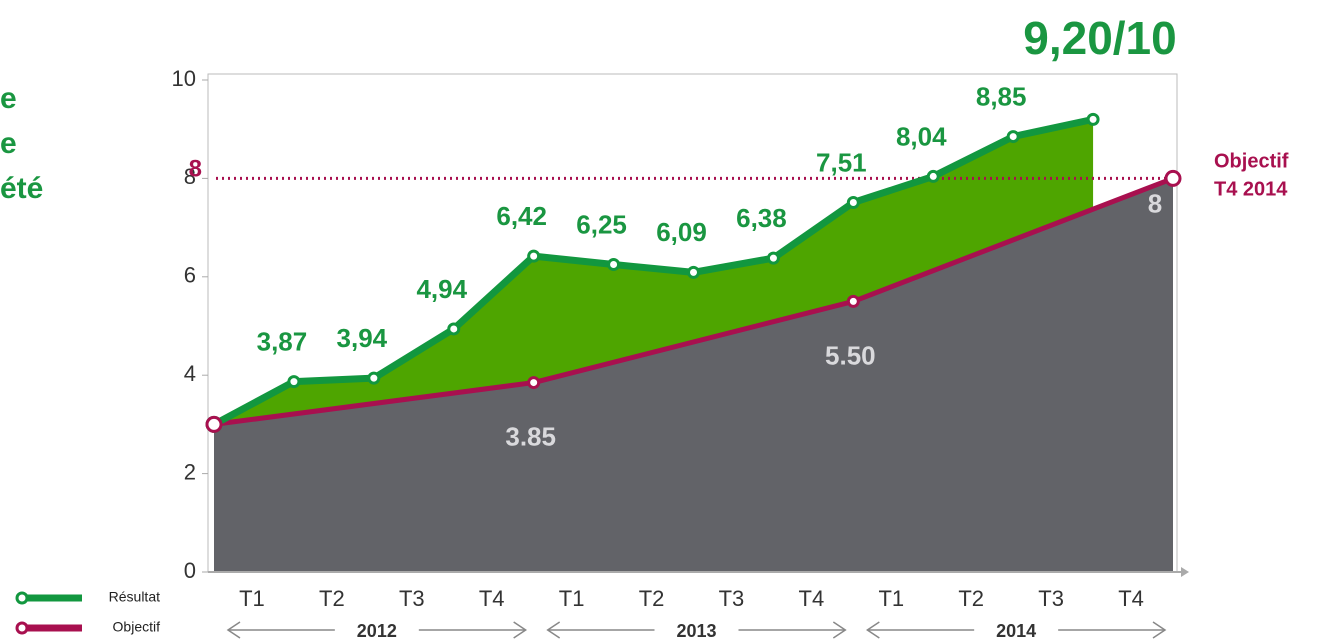  I want to click on data-label: 3,94, so click(362, 338).